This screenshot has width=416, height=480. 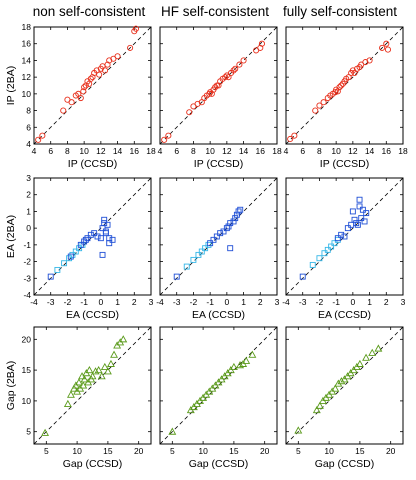 What do you see at coordinates (51, 302) in the screenshot?
I see `x-tick-label: -3` at bounding box center [51, 302].